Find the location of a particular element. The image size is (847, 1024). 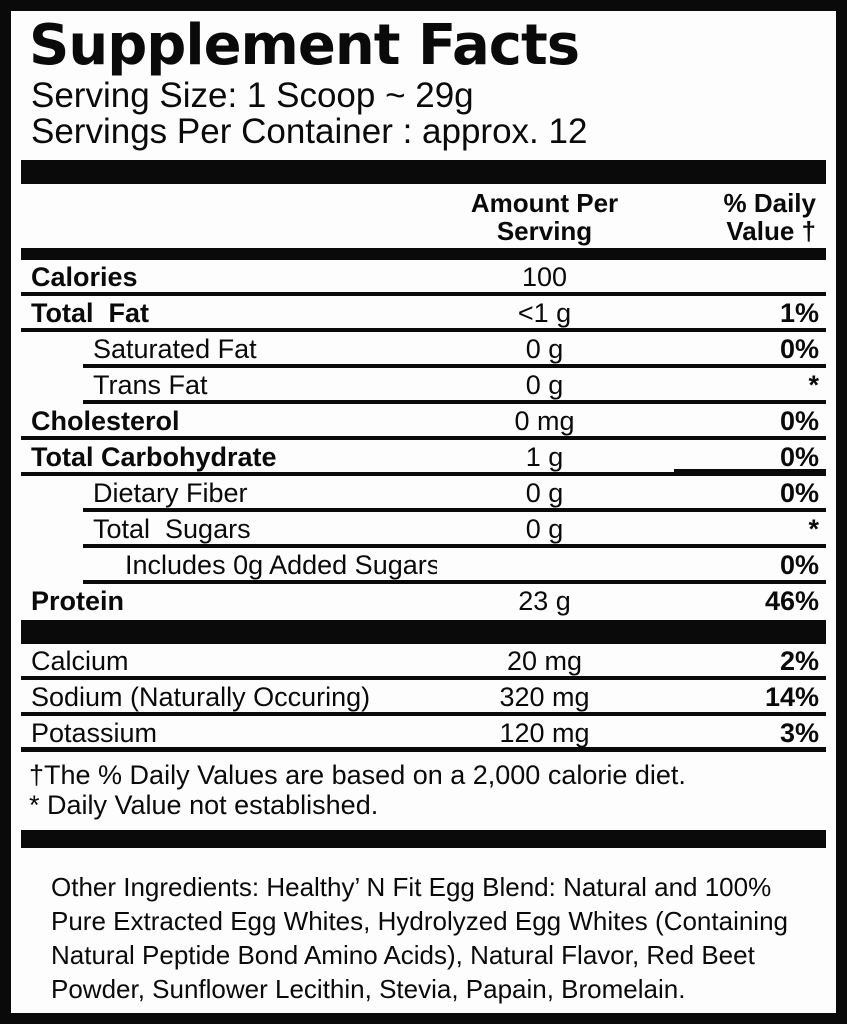

nutrient-amount: 23 g is located at coordinates (544, 601).